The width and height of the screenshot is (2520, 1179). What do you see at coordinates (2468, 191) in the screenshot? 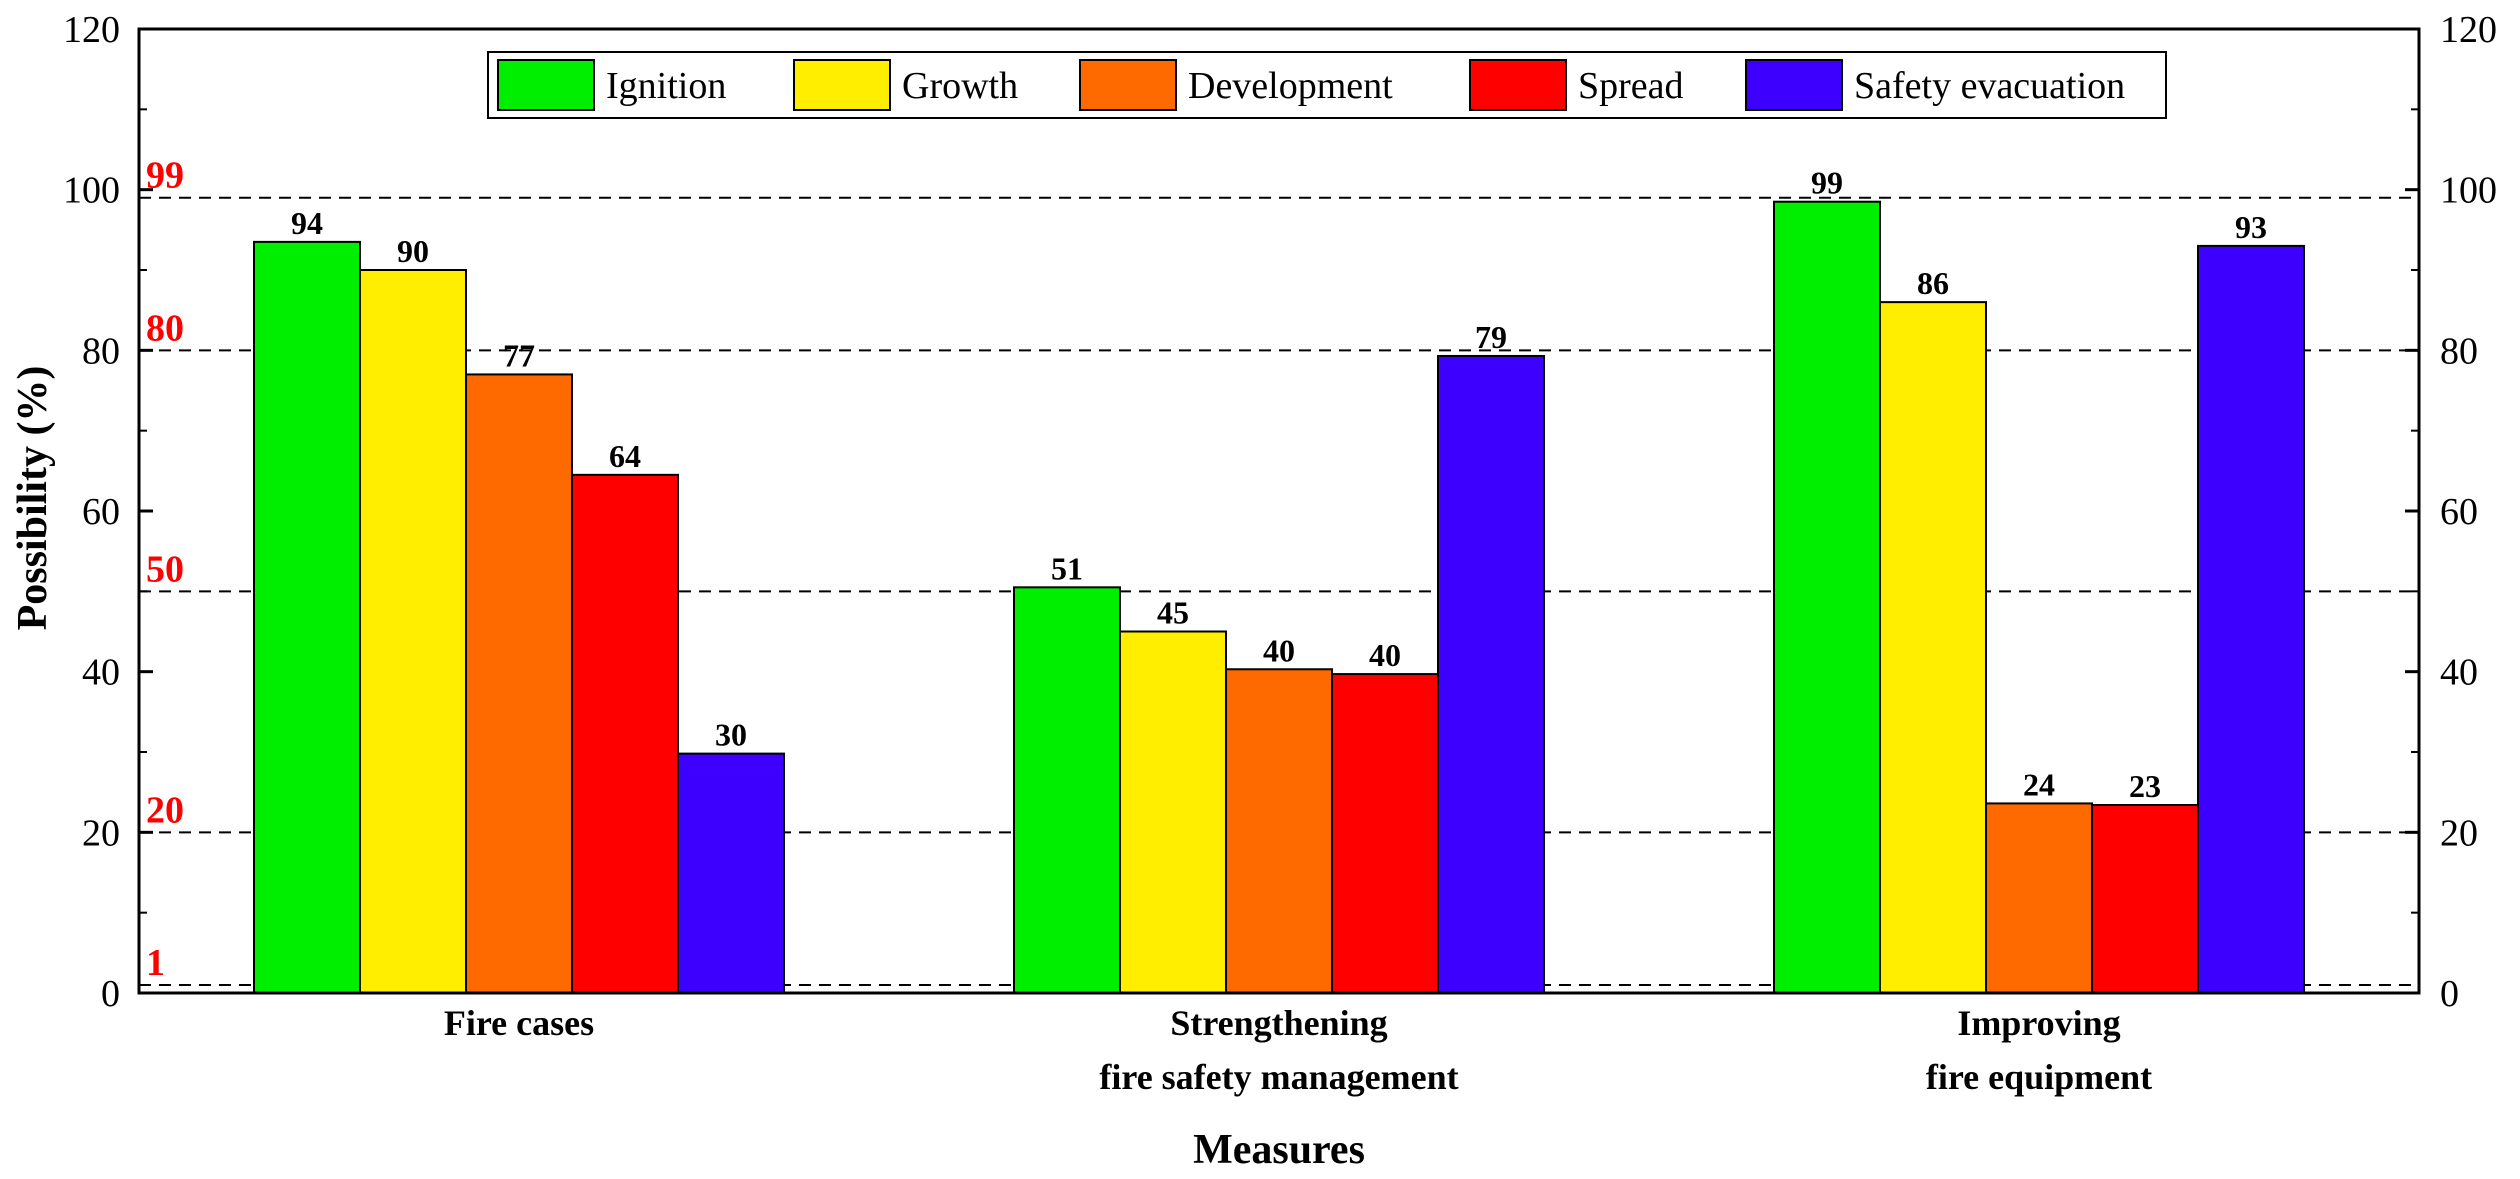
I see `y-tick-label-right: 100` at bounding box center [2468, 191].